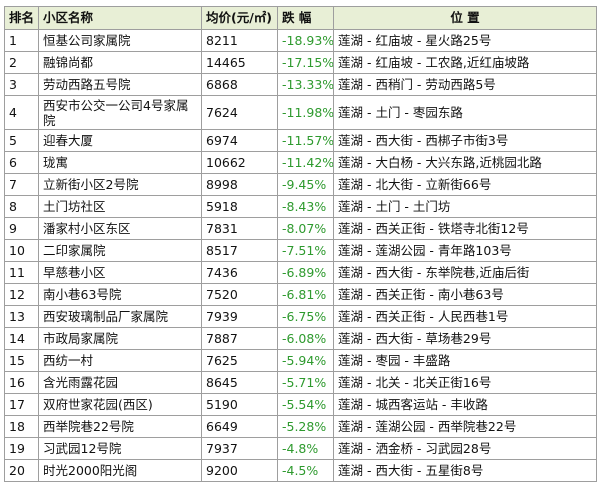 This screenshot has width=600, height=494. Describe the element at coordinates (300, 228) in the screenshot. I see `table-row: 9 潘家村小区东区 7831 -8.07% 莲湖 - 西关正街 - 铁塔寺北街12号` at that location.